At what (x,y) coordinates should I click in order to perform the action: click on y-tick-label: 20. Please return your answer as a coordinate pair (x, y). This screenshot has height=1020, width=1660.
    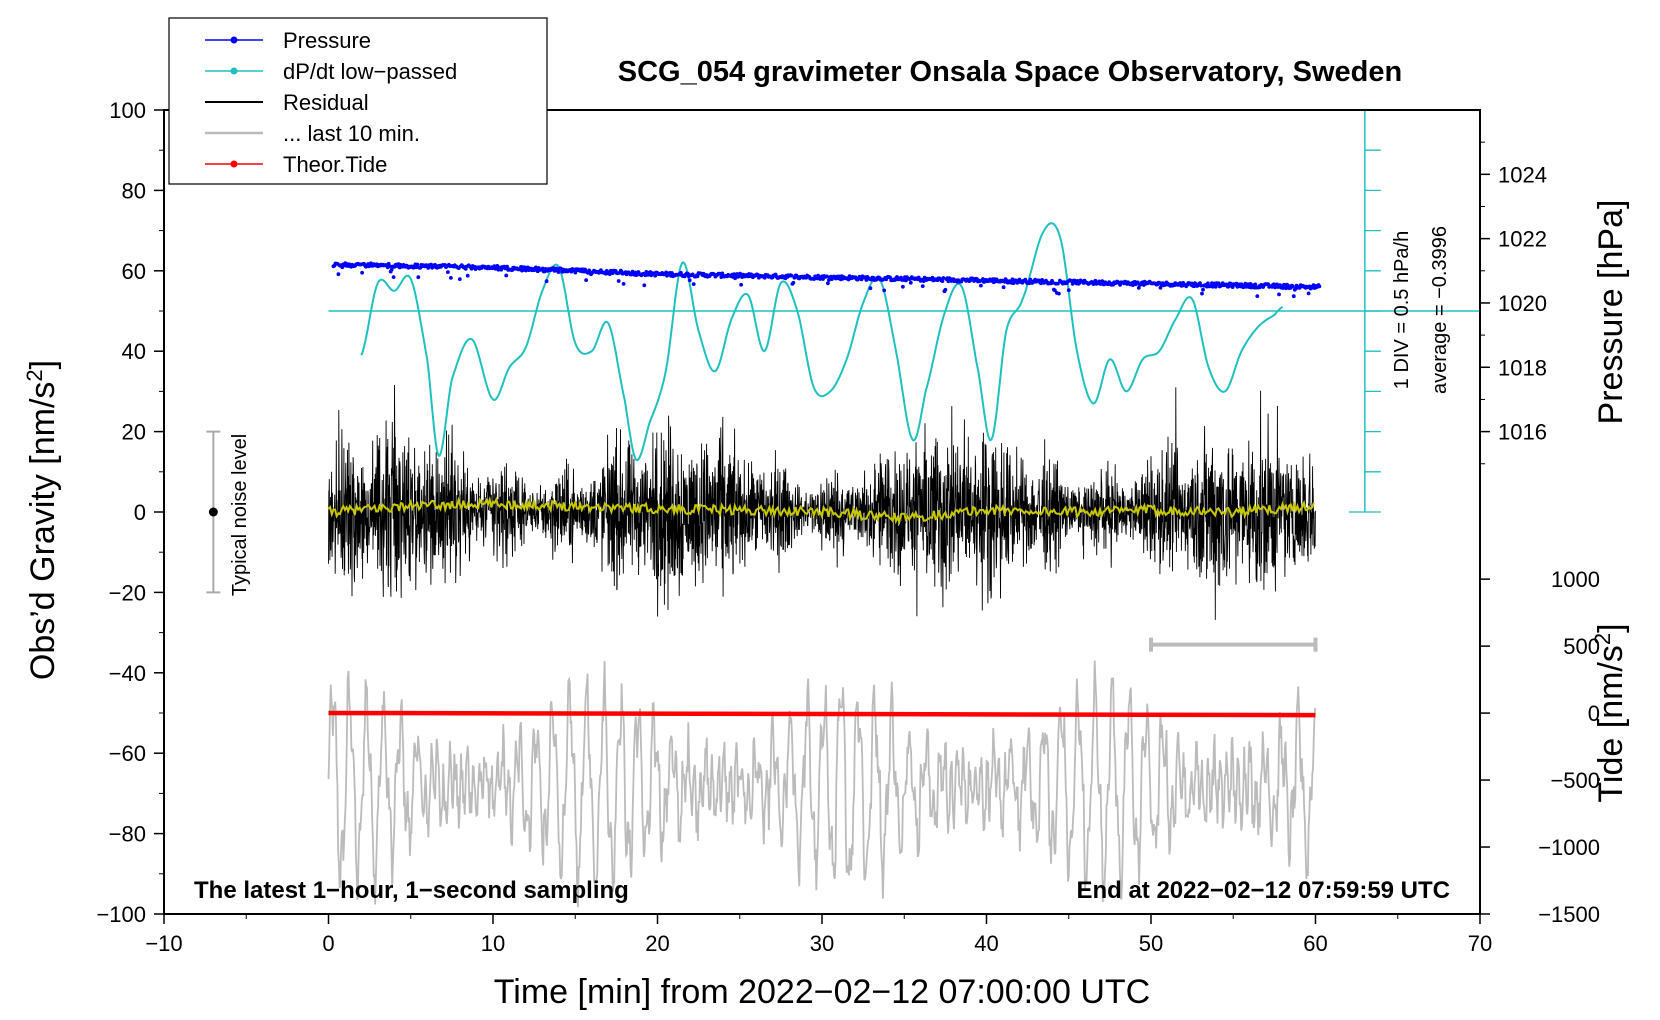
    Looking at the image, I should click on (134, 432).